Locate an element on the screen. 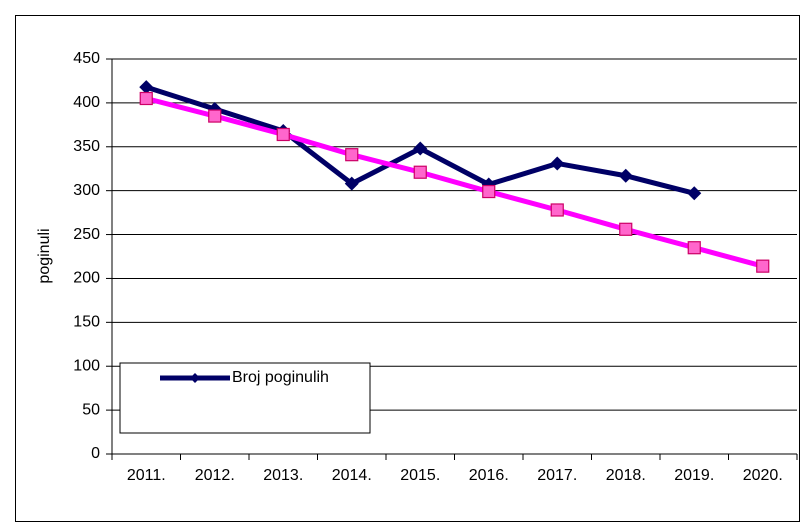 The width and height of the screenshot is (801, 525). legend is located at coordinates (245, 398).